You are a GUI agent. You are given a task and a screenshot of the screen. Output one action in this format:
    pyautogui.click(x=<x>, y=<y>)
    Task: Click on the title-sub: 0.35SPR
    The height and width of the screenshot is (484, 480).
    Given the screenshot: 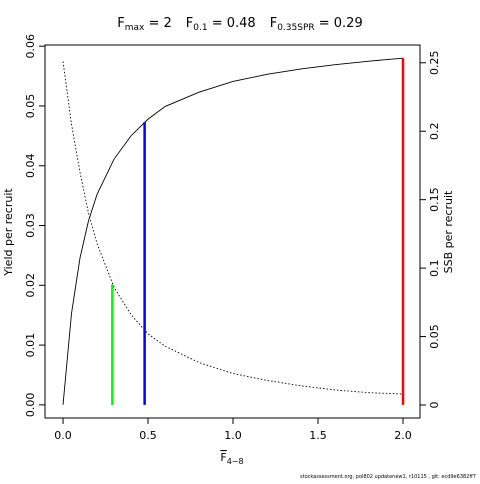 What is the action you would take?
    pyautogui.click(x=295, y=28)
    